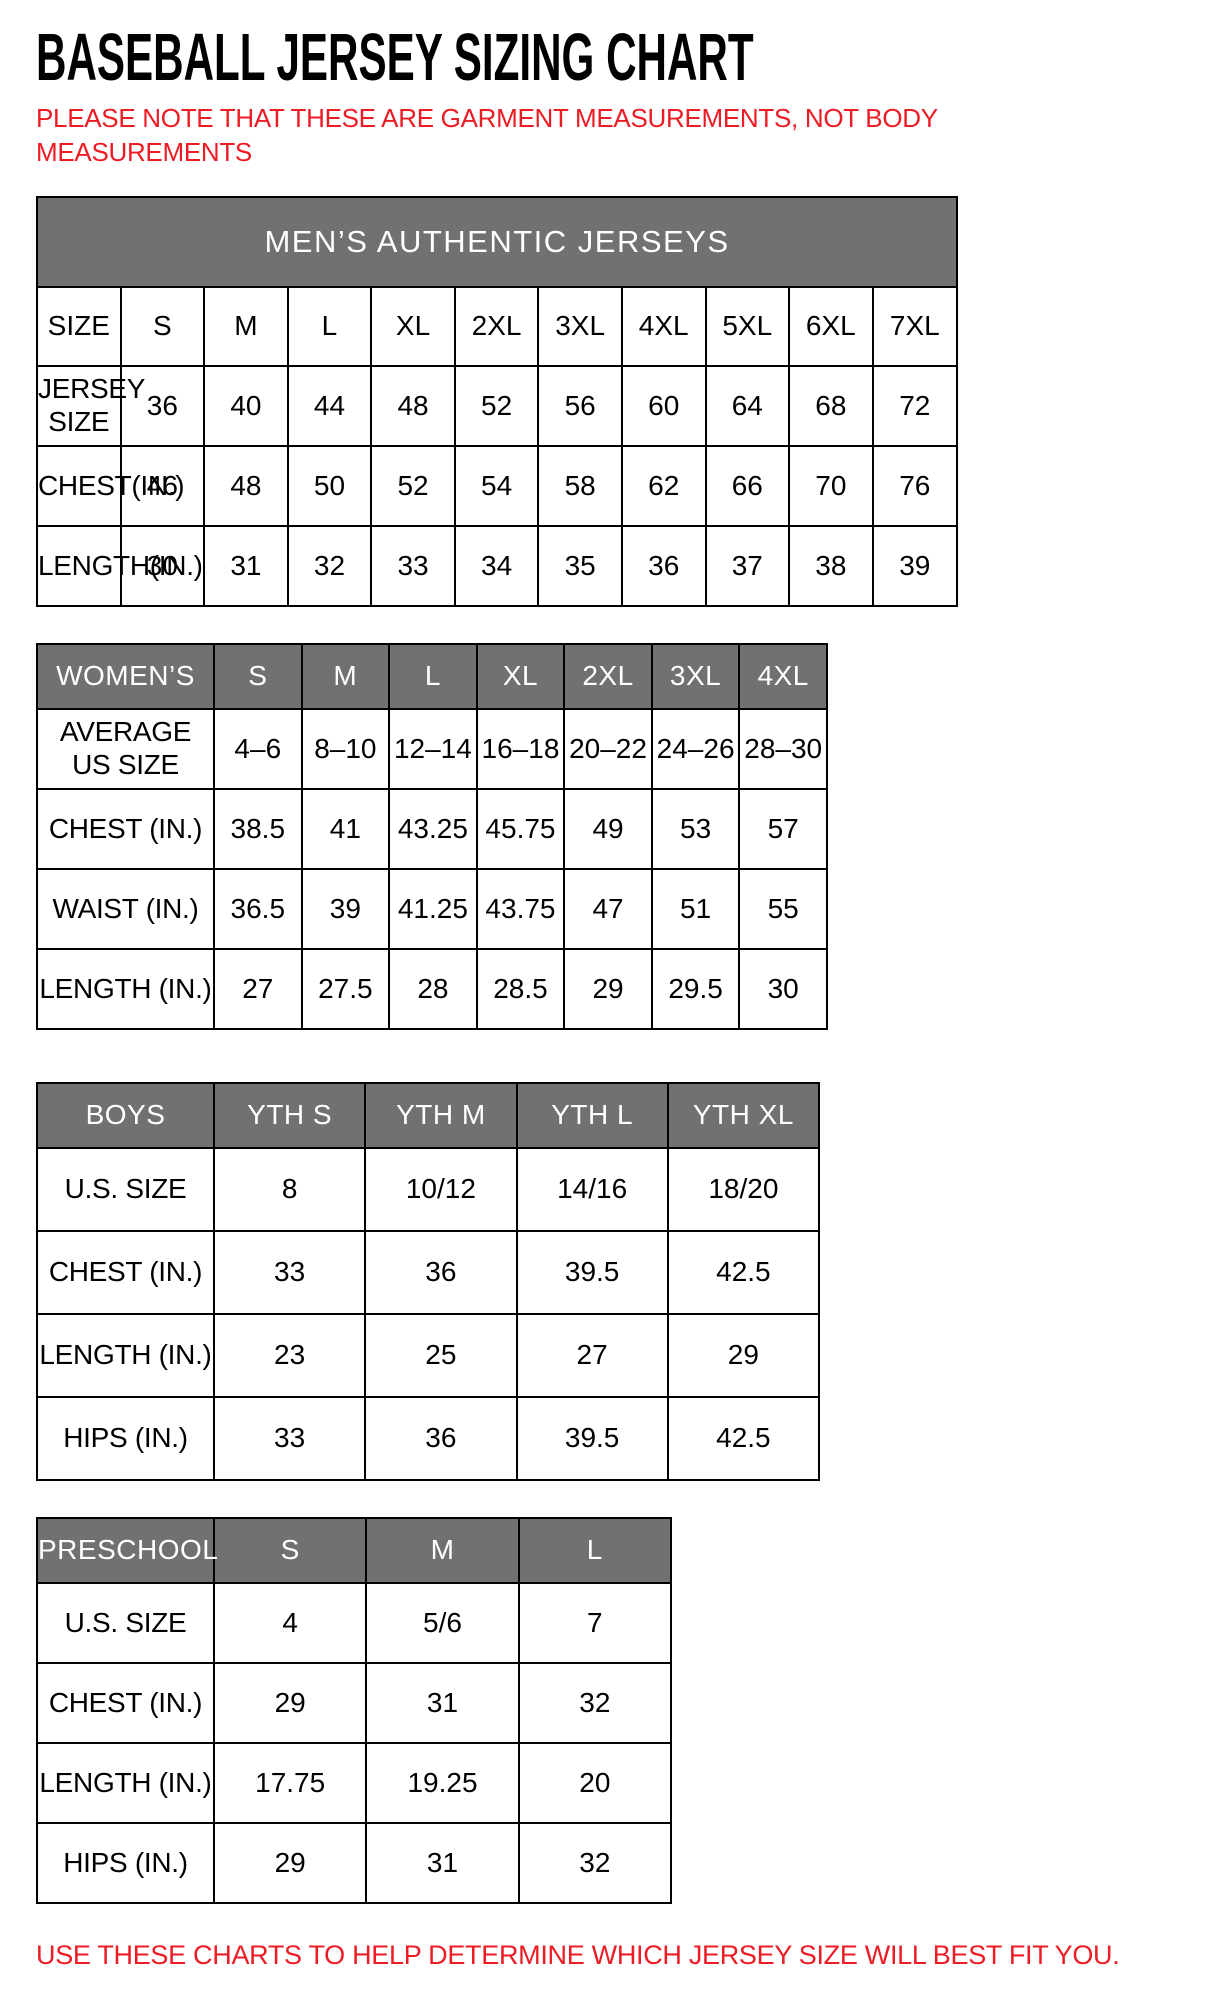 The height and width of the screenshot is (2001, 1220). Describe the element at coordinates (125, 676) in the screenshot. I see `womens-table-title: WOMEN’S` at that location.